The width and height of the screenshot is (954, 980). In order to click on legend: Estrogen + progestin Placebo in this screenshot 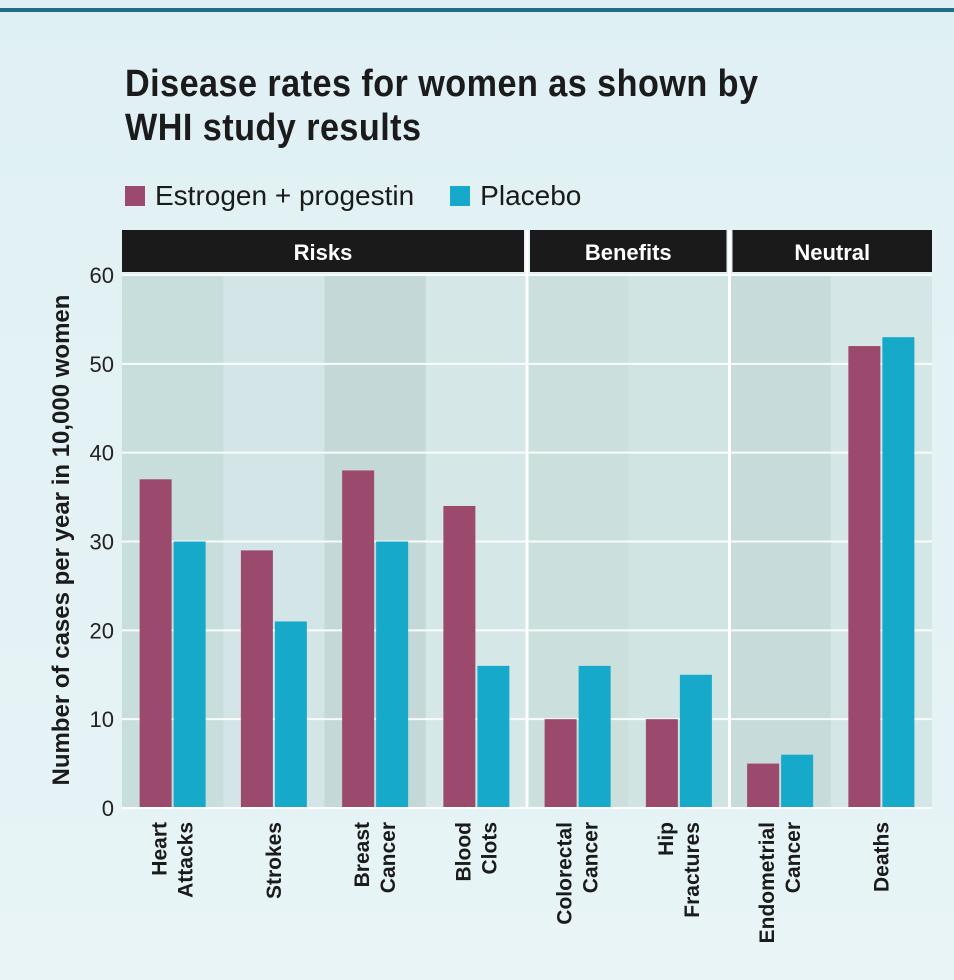, I will do `click(353, 196)`.